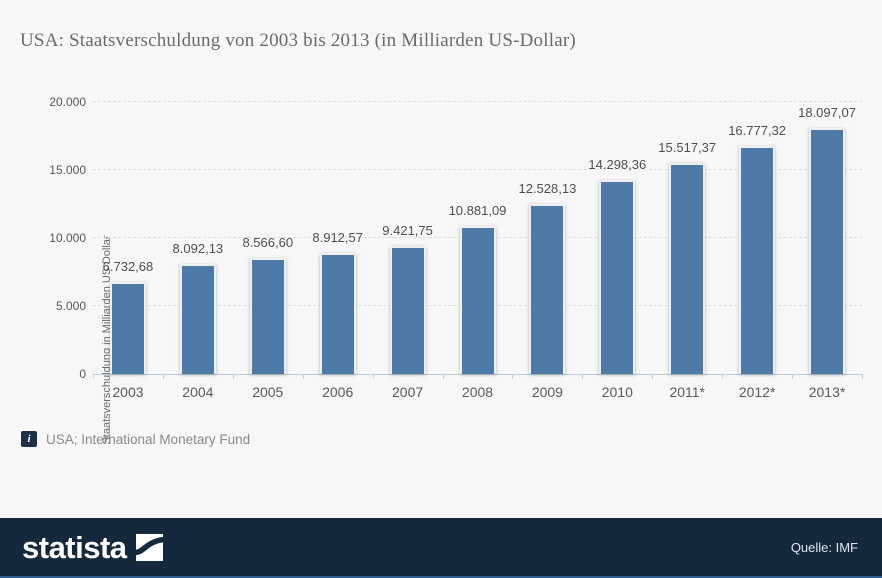  I want to click on bar-value-label: 16.777,32, so click(757, 130).